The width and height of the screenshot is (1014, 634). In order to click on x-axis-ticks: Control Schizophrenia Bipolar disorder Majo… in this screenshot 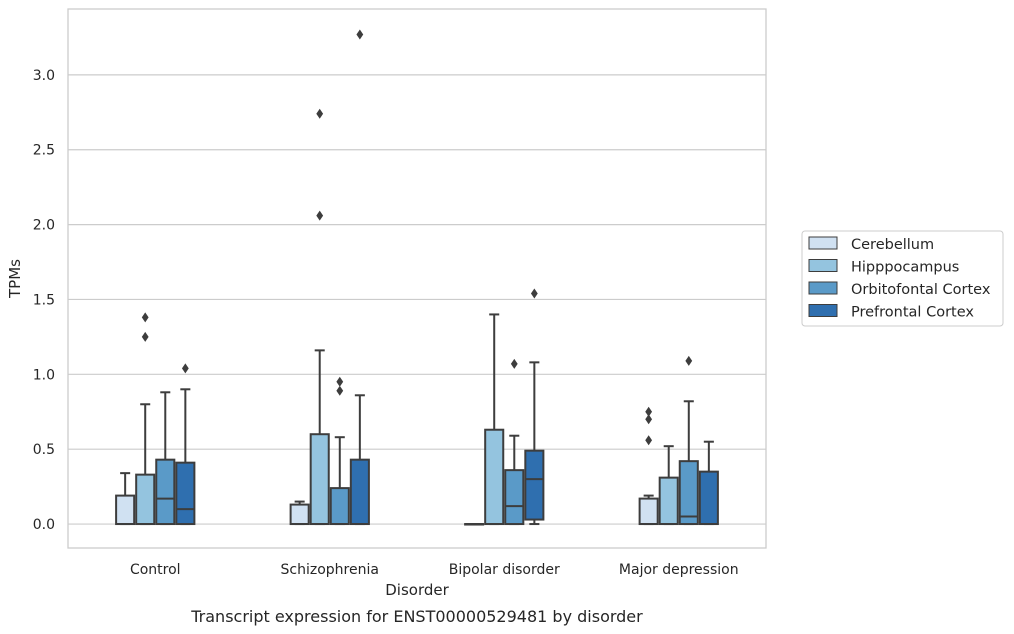, I will do `click(434, 570)`.